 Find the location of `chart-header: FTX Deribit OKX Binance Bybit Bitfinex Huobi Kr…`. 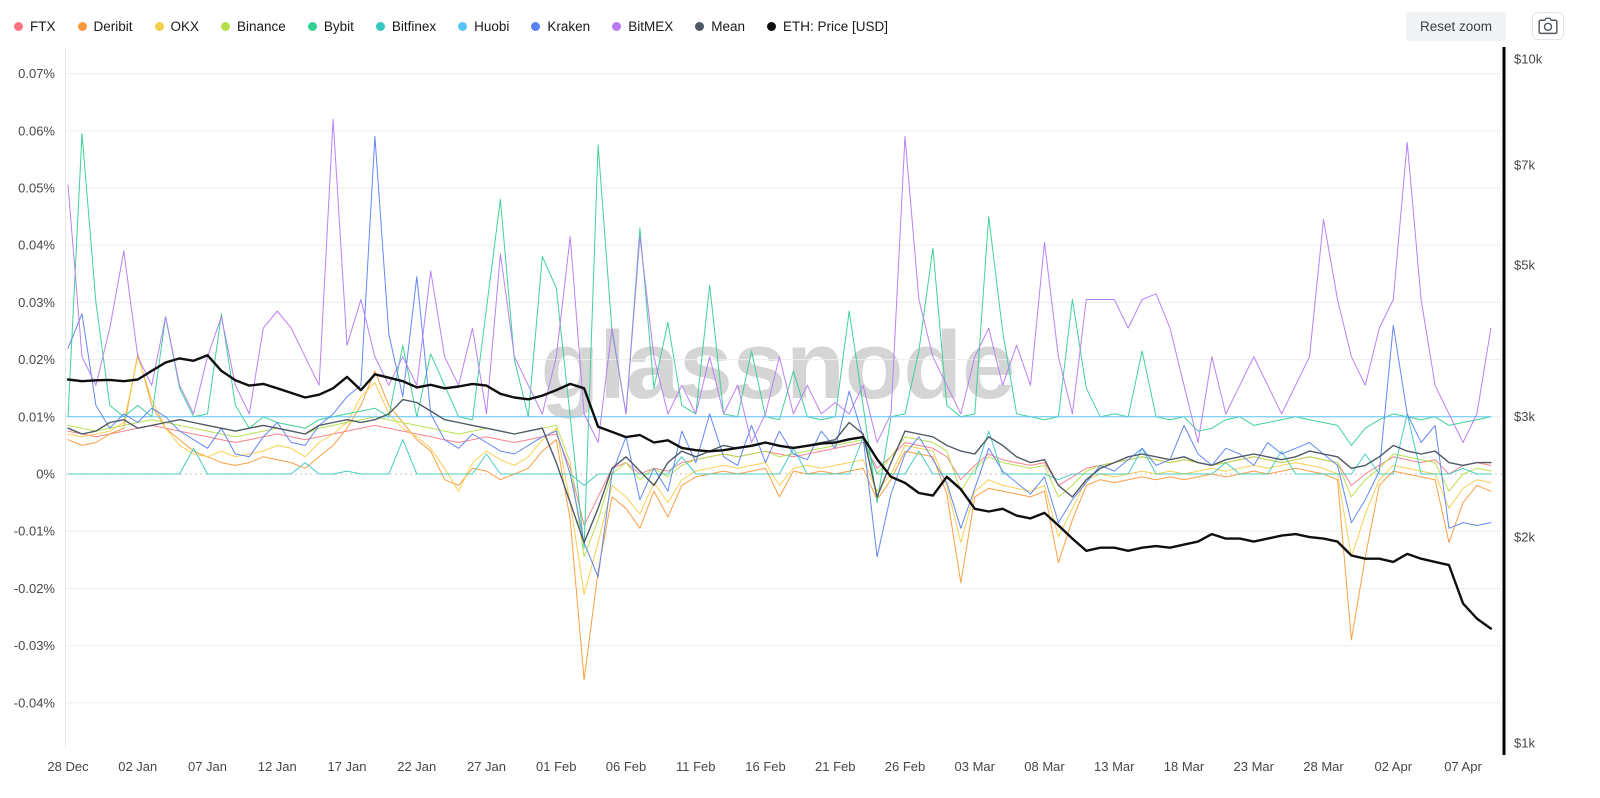

chart-header: FTX Deribit OKX Binance Bybit Bitfinex Huobi Kr… is located at coordinates (800, 26).